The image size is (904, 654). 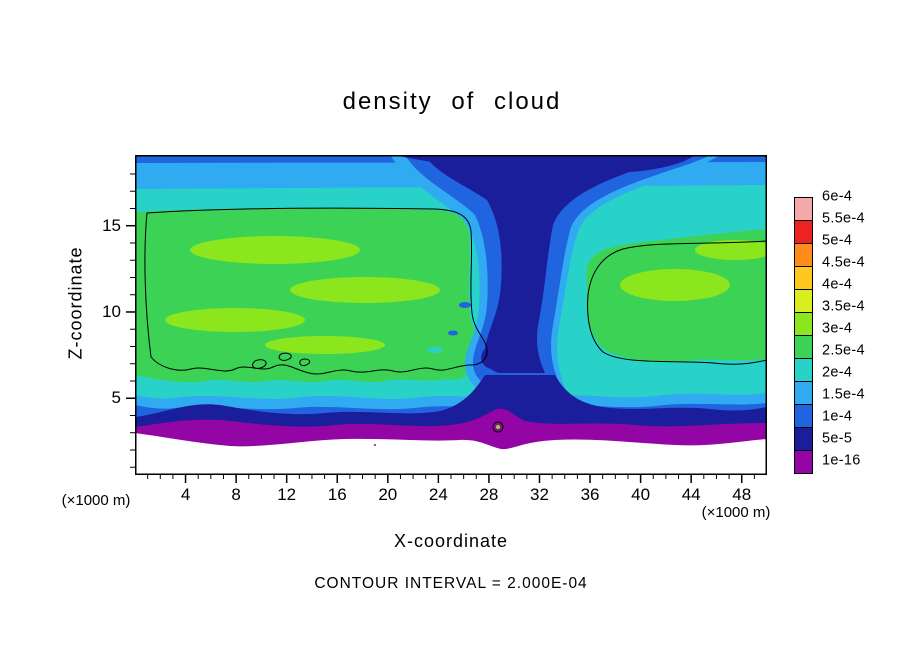 What do you see at coordinates (116, 398) in the screenshot?
I see `y-tick-label: 5` at bounding box center [116, 398].